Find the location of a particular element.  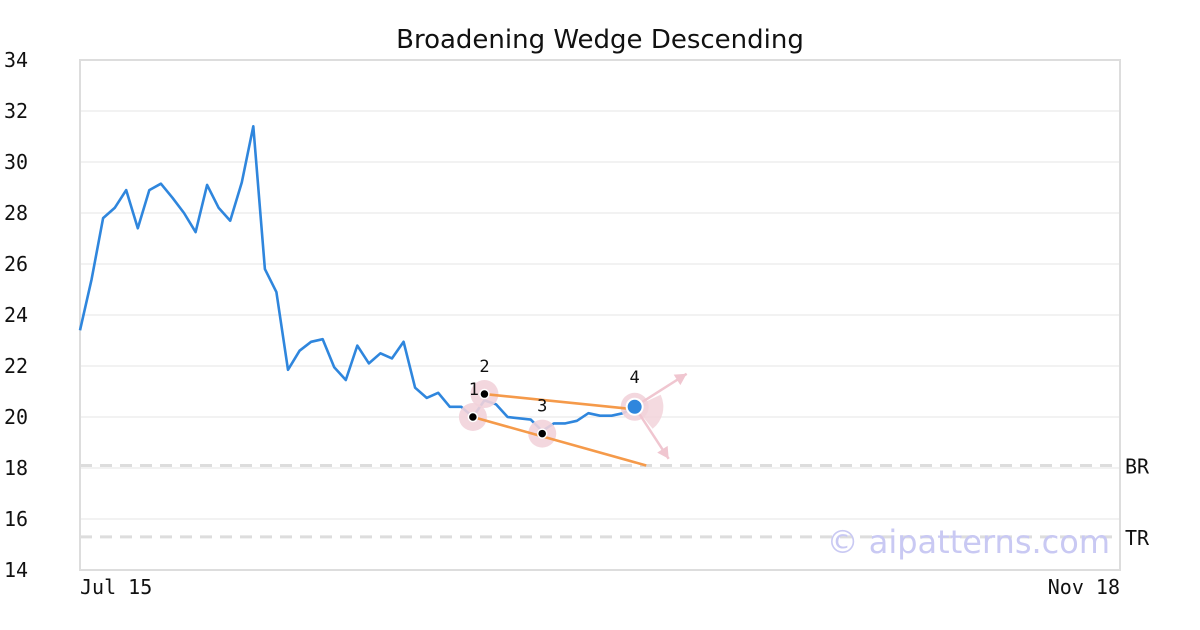

pattern-point-label: 2 is located at coordinates (484, 367).